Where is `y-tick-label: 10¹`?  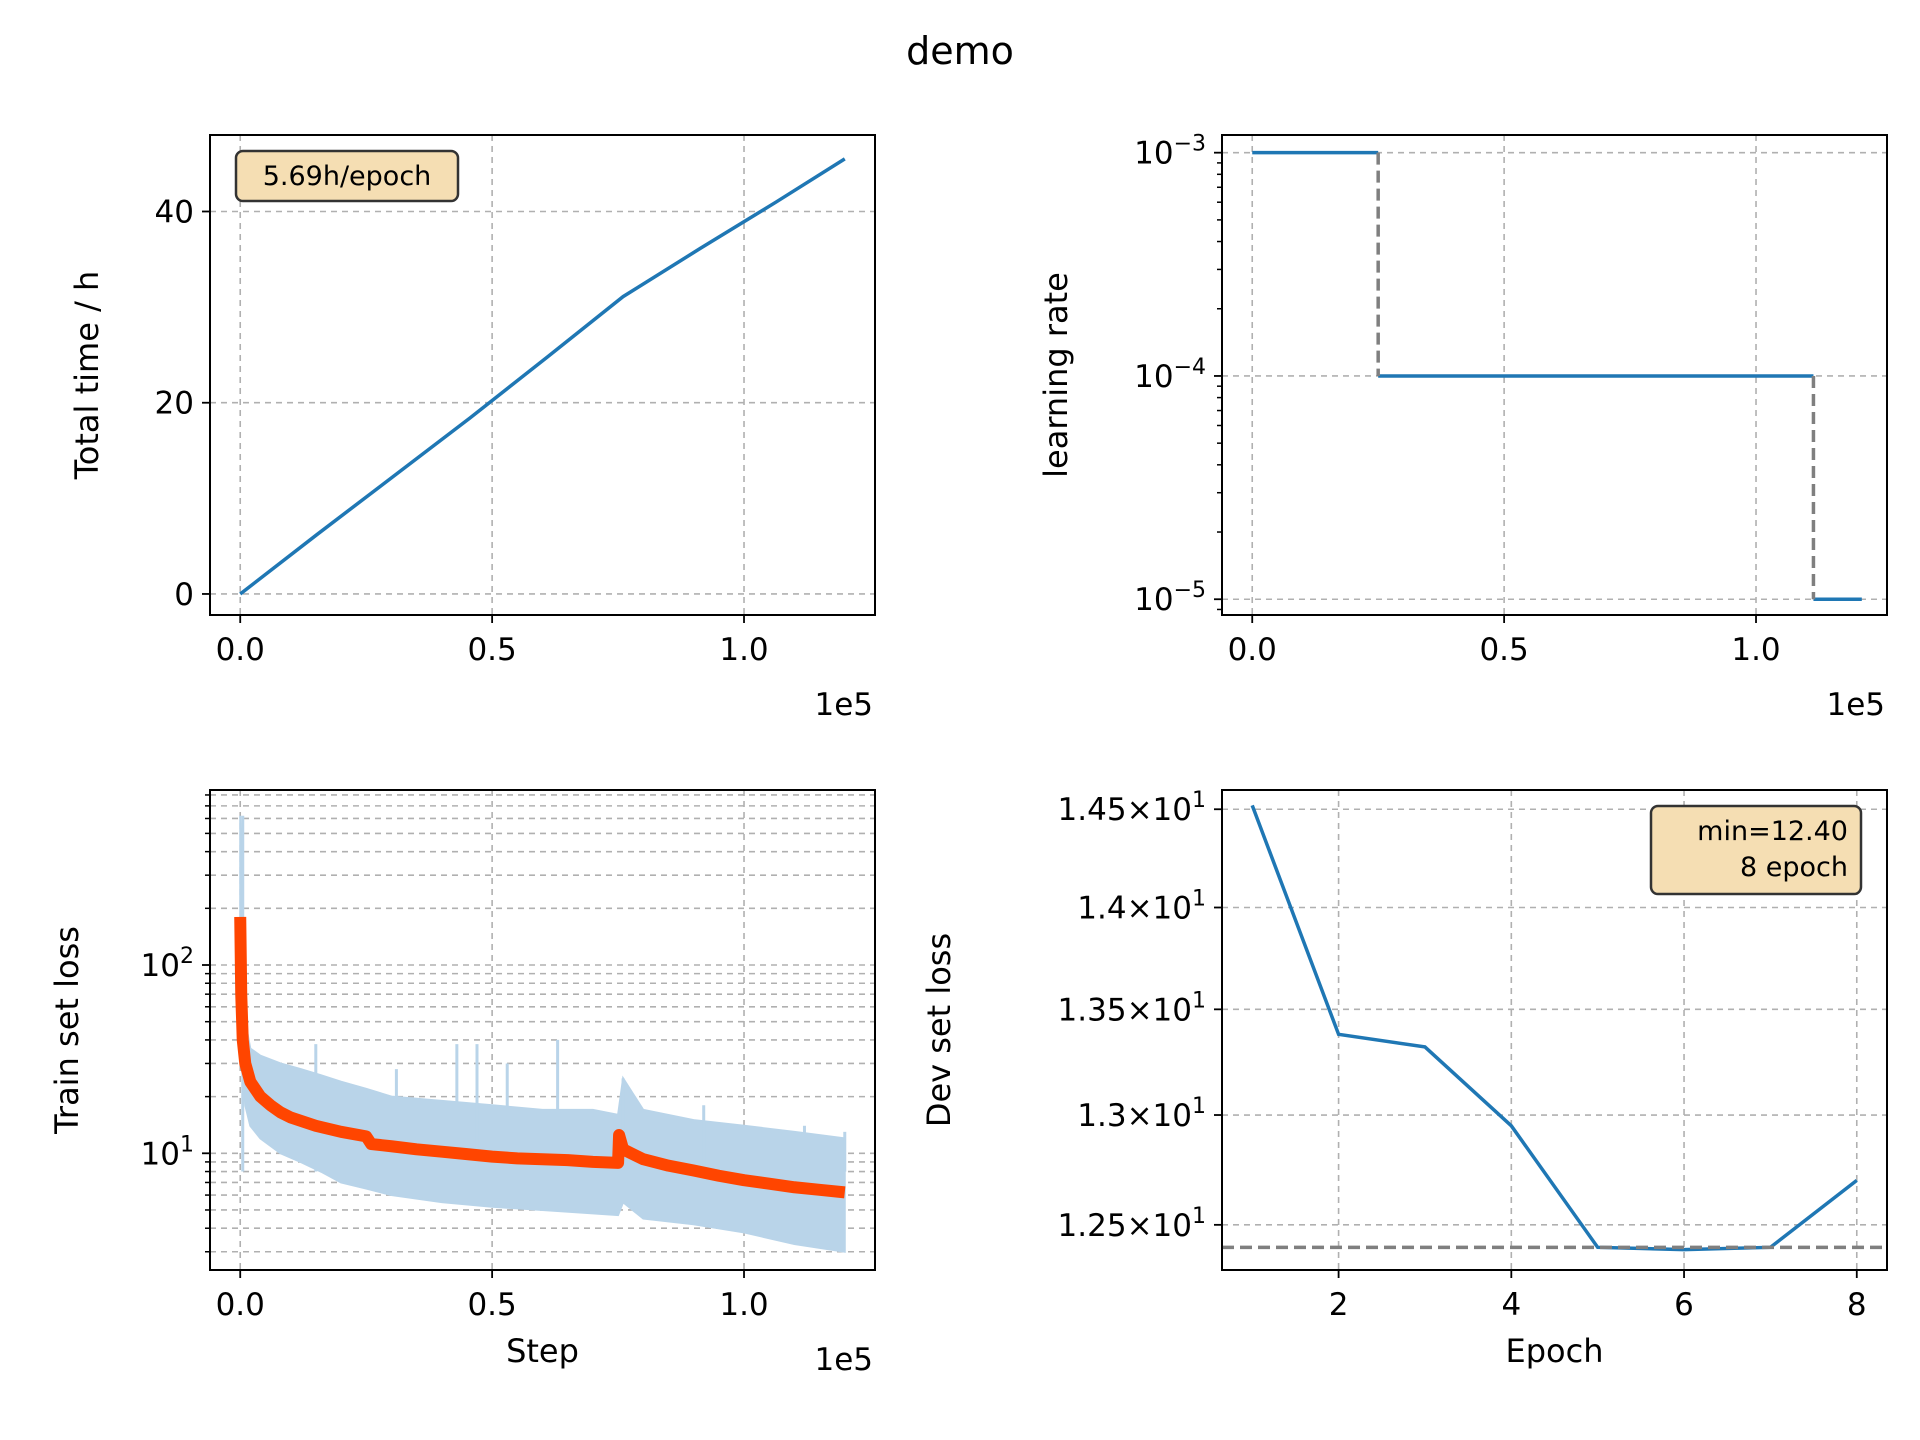 y-tick-label: 10¹ is located at coordinates (167, 1152).